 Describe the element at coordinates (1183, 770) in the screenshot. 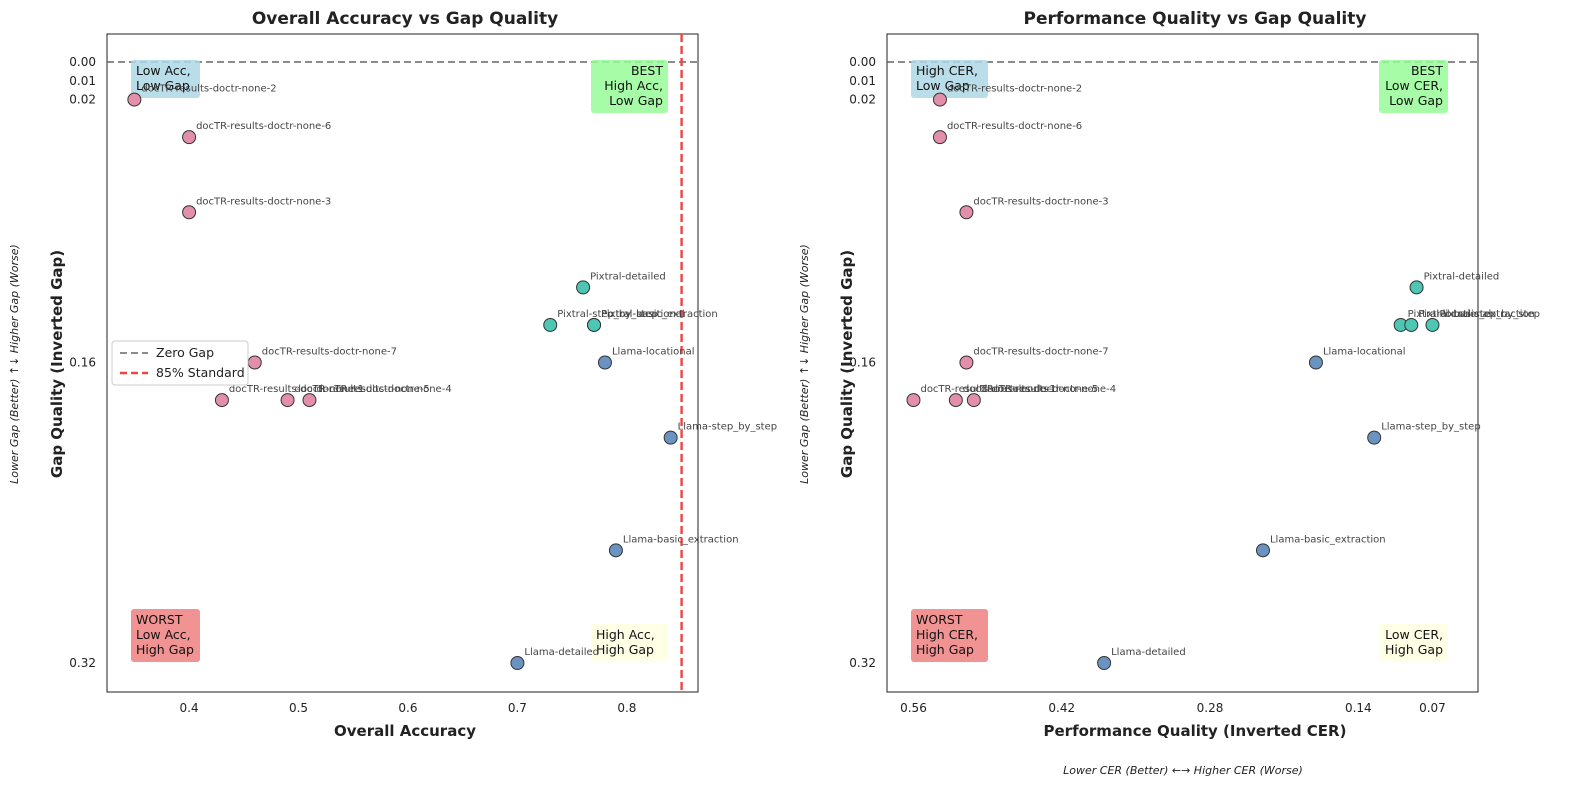

I see `right-x-side-label: Lower CER (Better) ←→ Higher CER (Worse)` at that location.